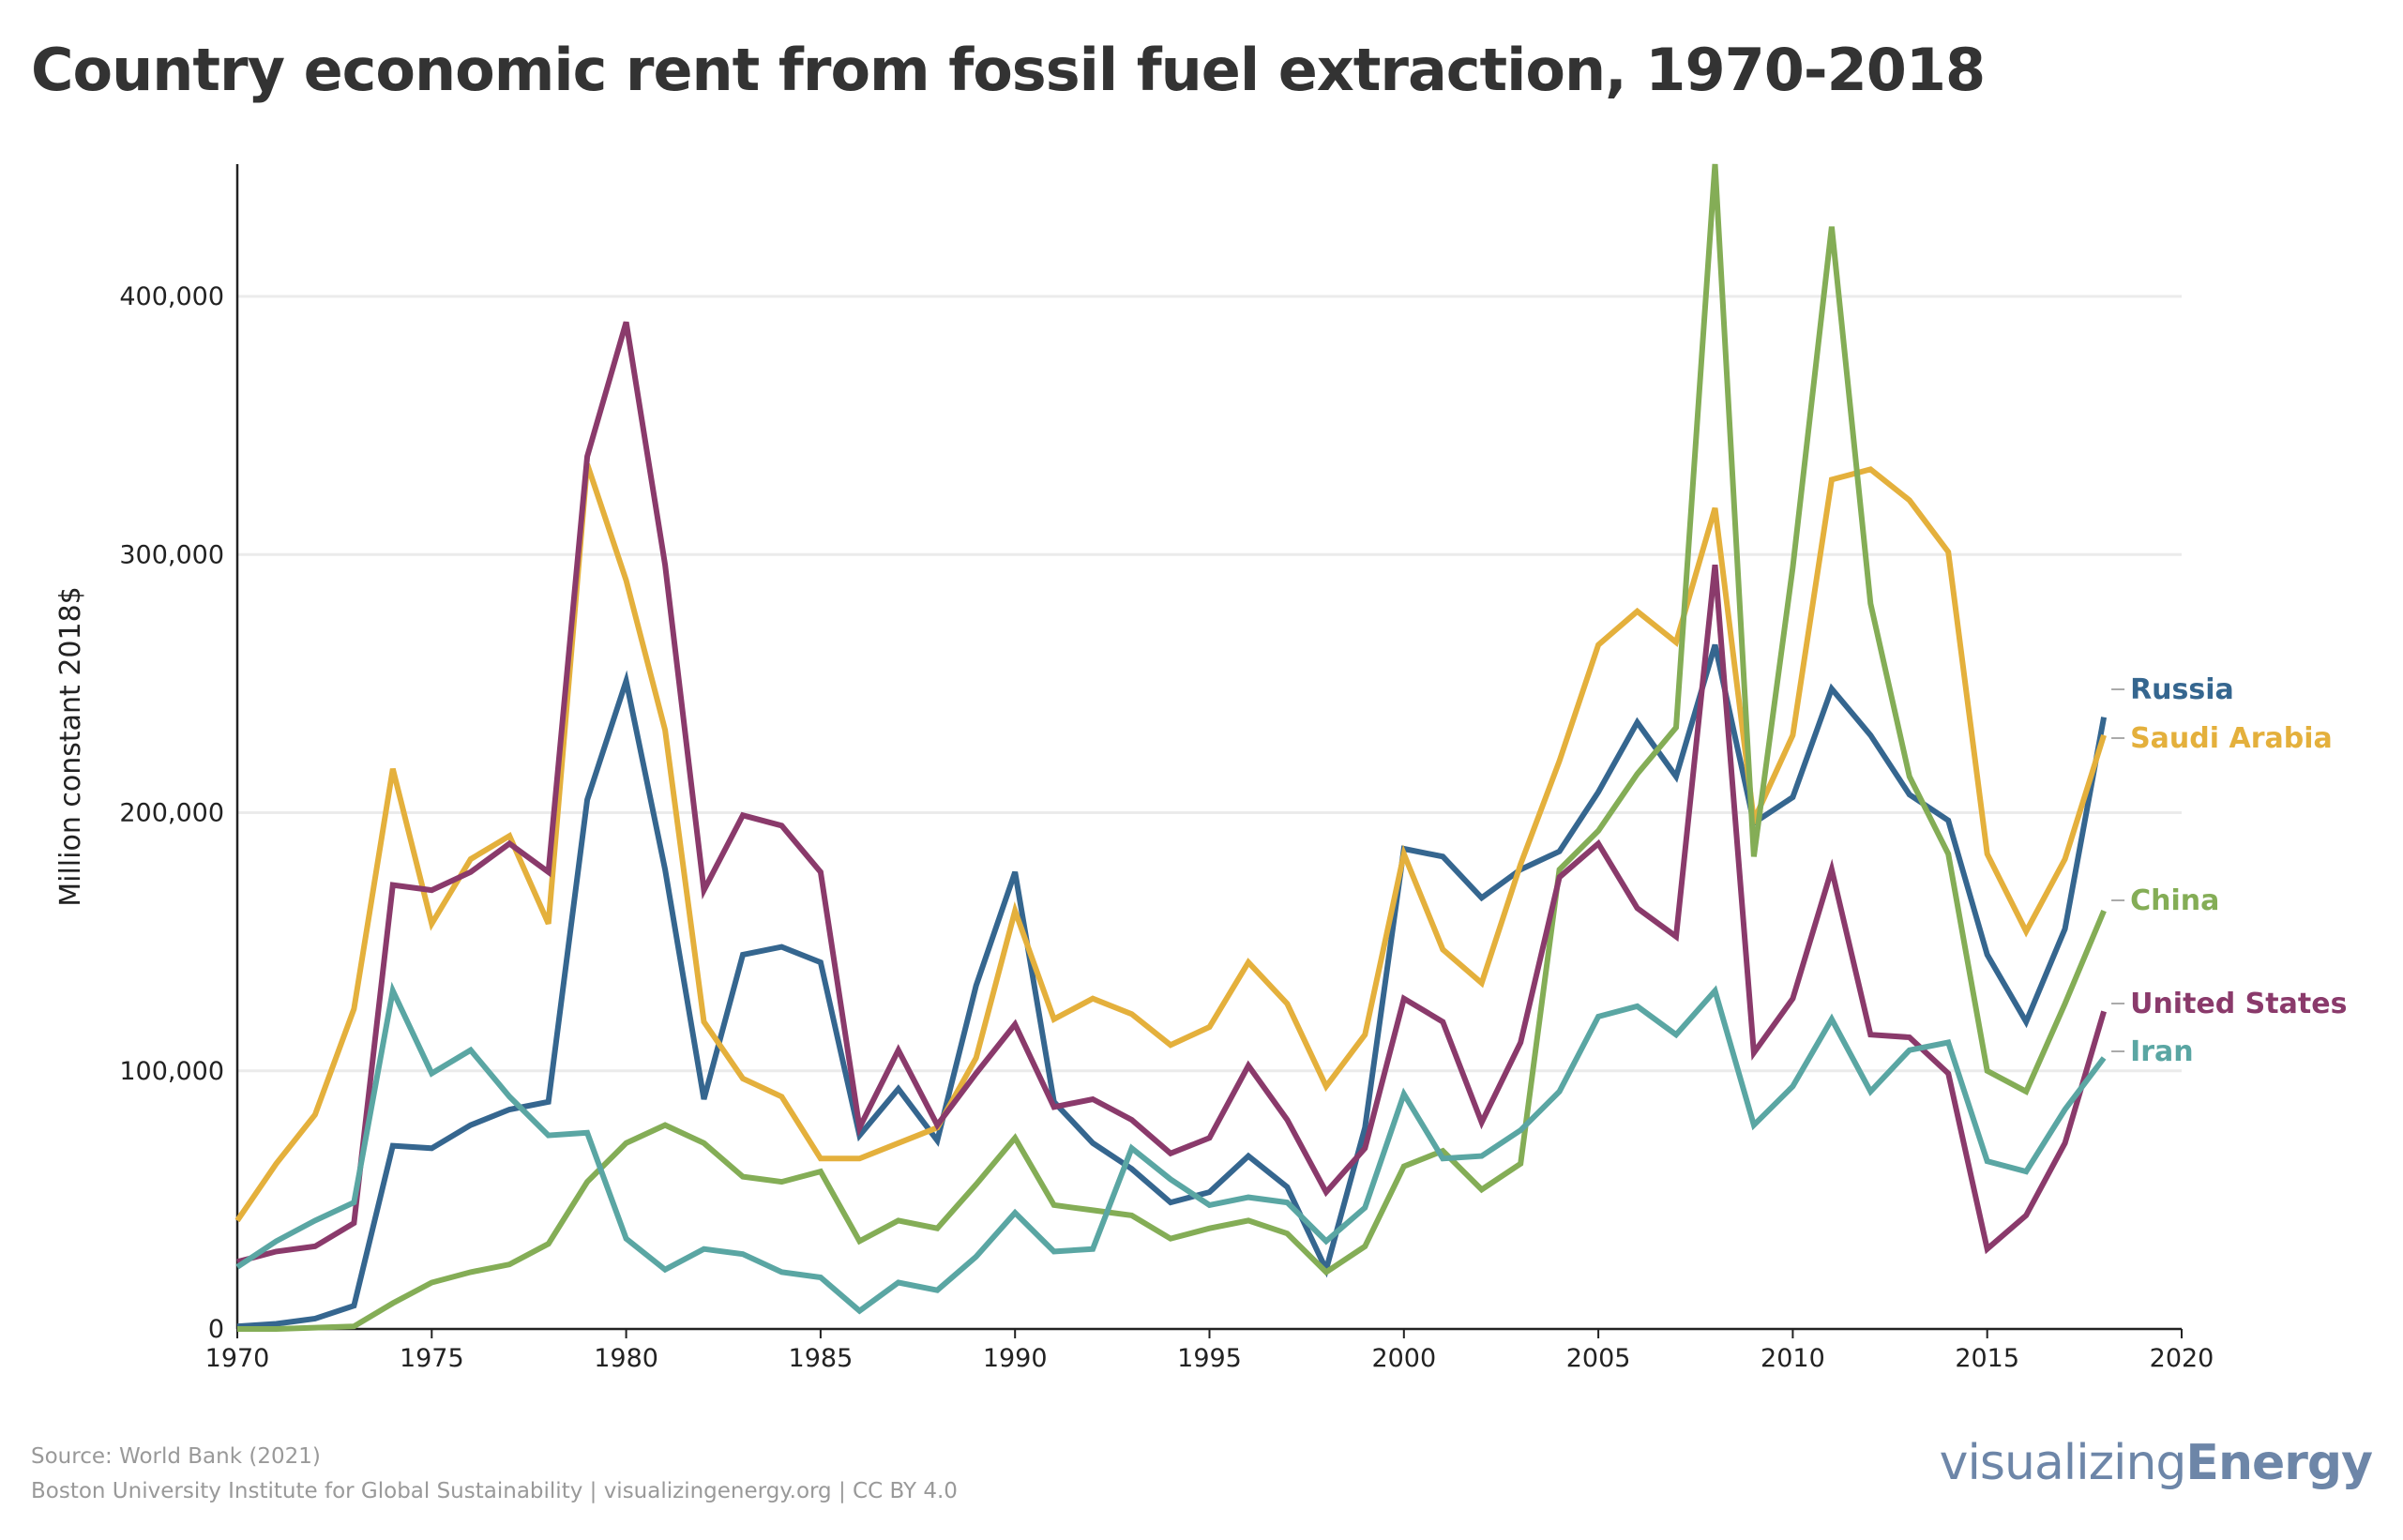 This screenshot has height=1540, width=2403. I want to click on y-tick-label: 300,000, so click(171, 554).